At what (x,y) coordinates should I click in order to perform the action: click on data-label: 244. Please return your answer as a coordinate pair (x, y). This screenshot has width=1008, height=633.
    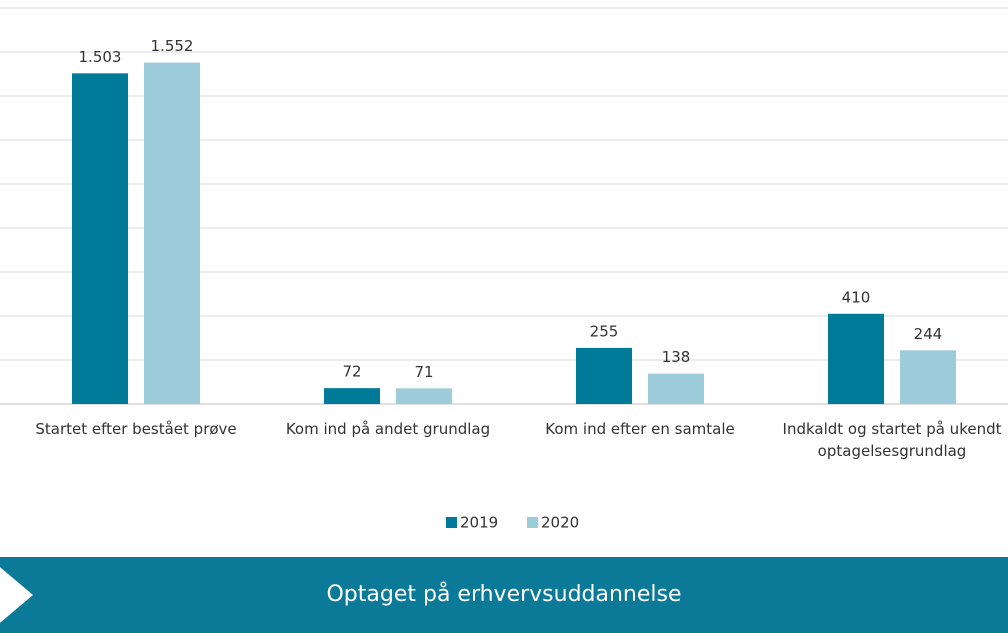
    Looking at the image, I should click on (928, 334).